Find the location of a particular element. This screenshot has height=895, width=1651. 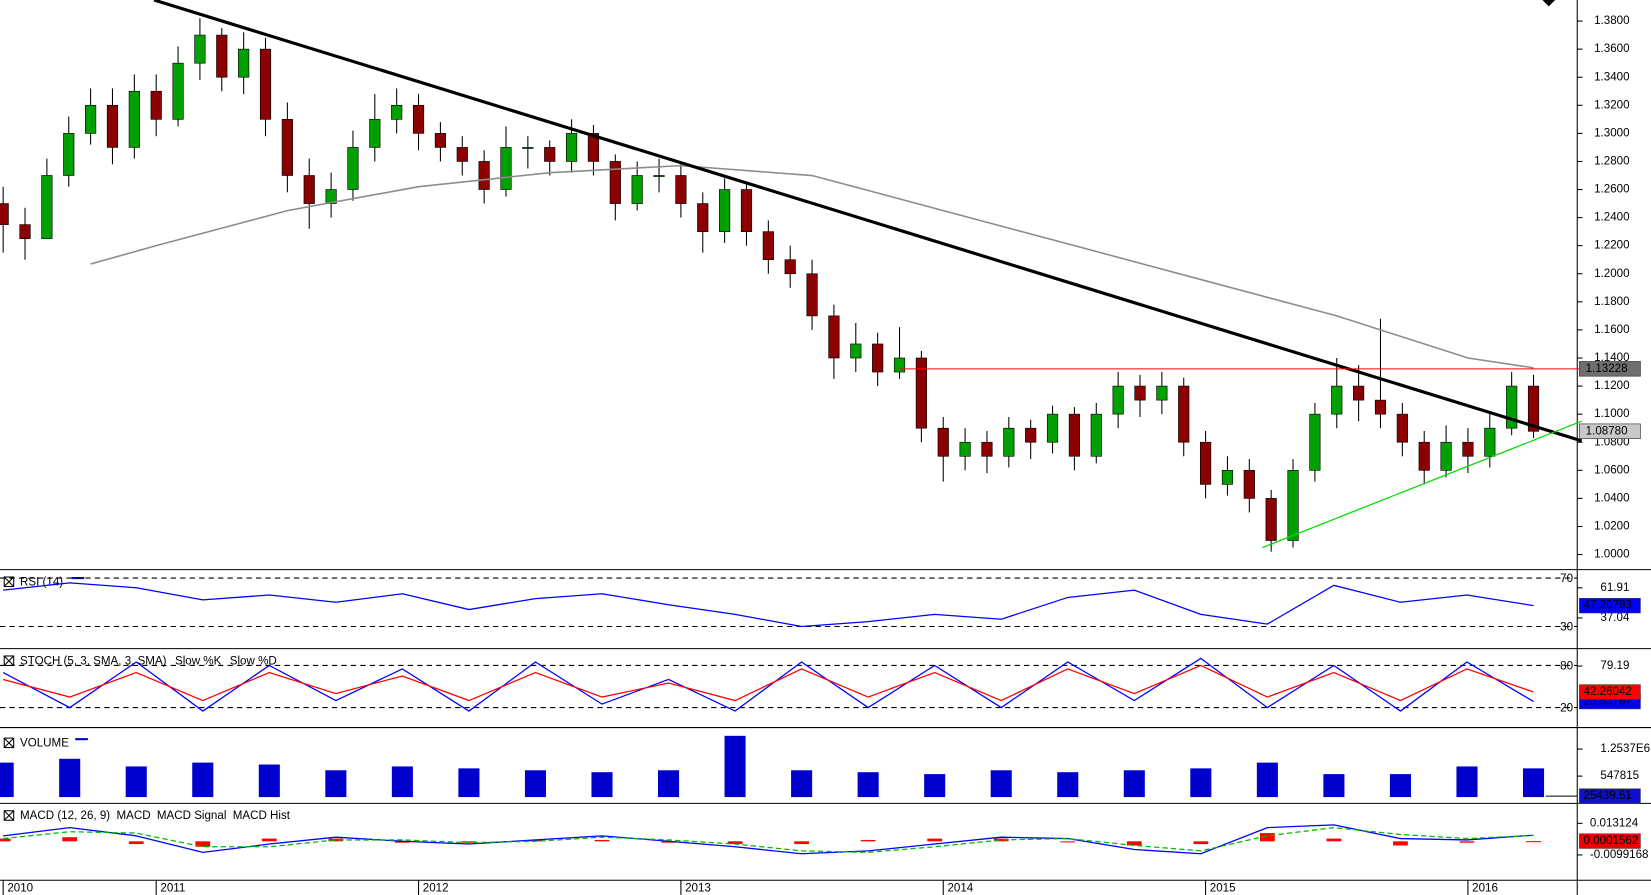

x-tick-label: 2012 is located at coordinates (436, 889).